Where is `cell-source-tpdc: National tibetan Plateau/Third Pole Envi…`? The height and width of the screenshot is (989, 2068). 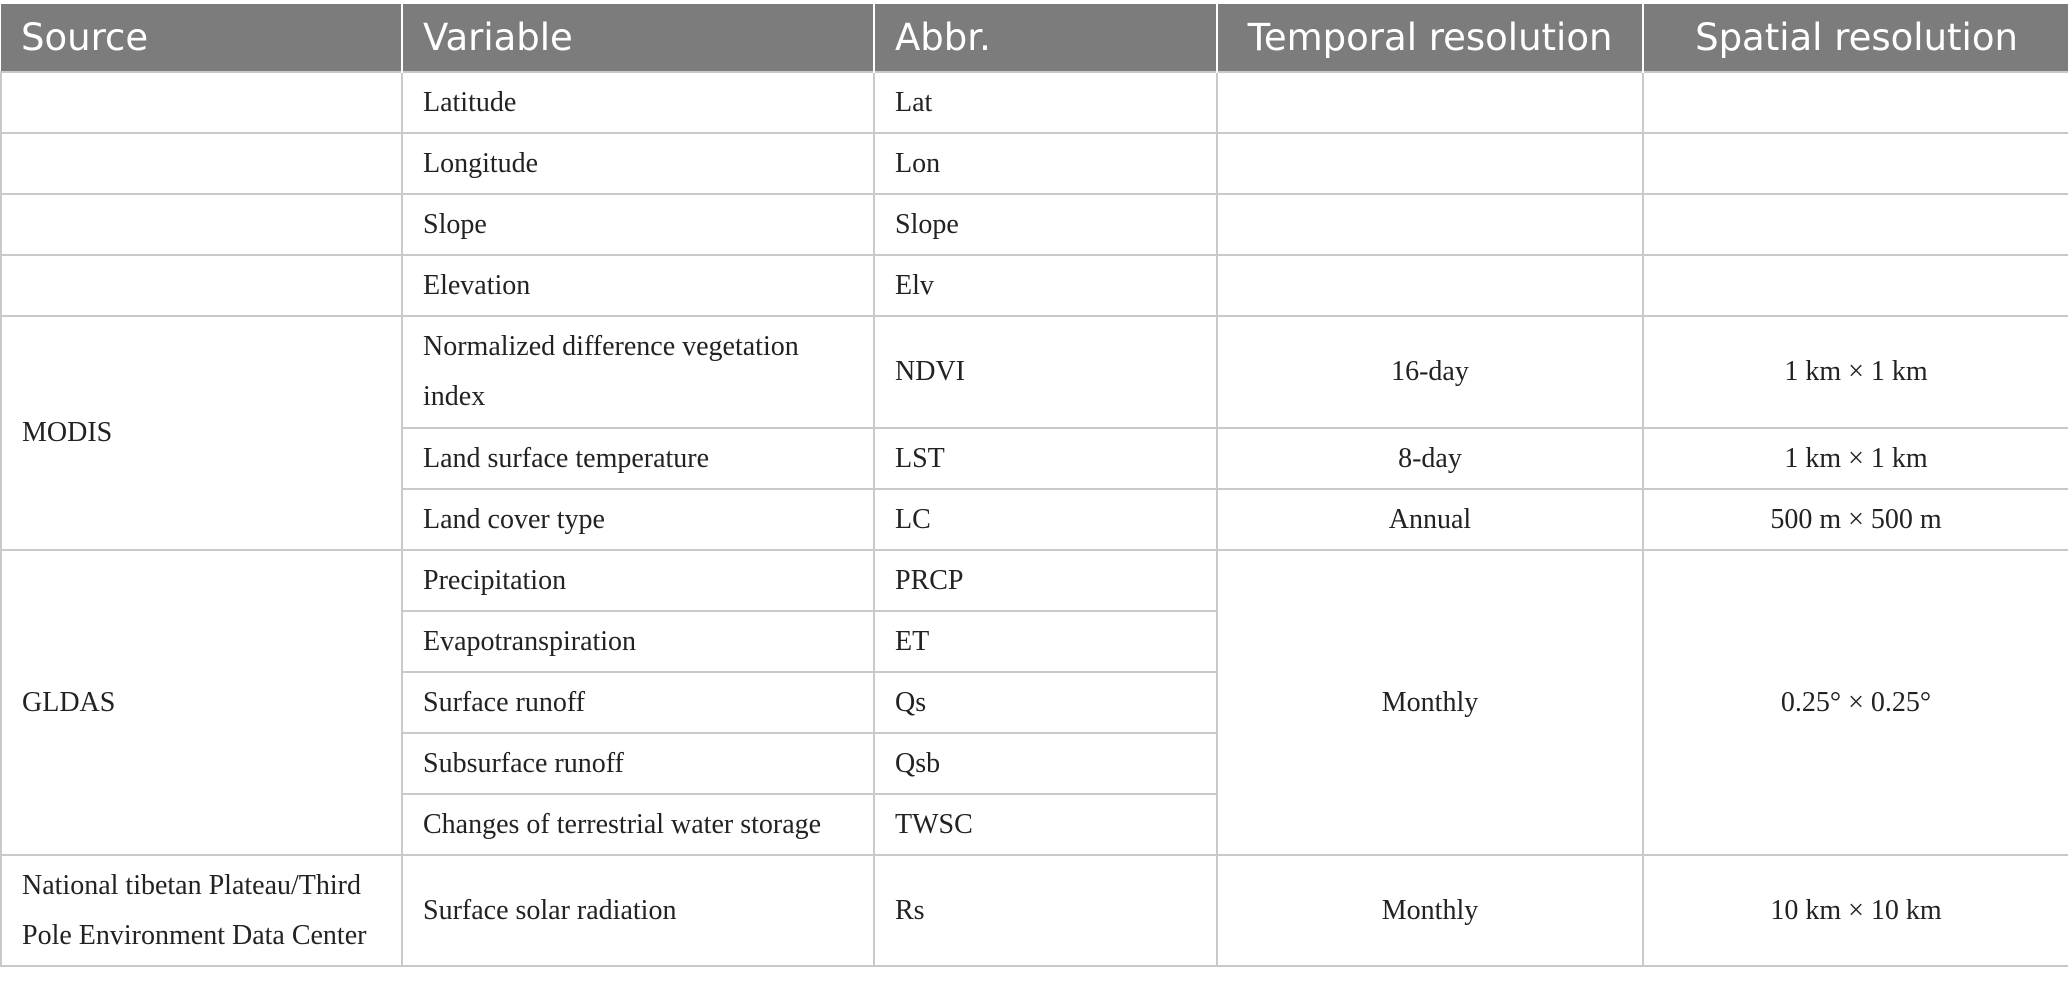 cell-source-tpdc: National tibetan Plateau/Third Pole Envi… is located at coordinates (201, 910).